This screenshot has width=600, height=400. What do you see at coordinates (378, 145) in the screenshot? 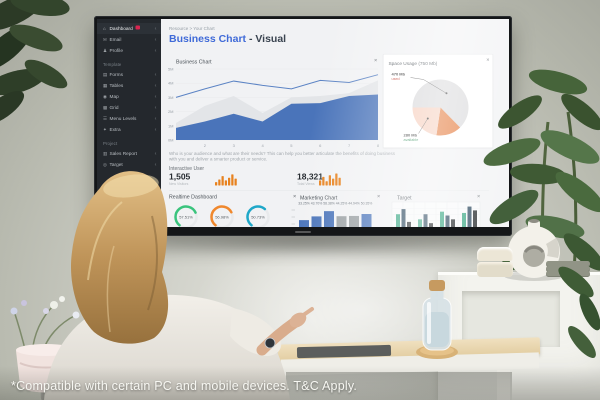
I see `svg-text: 8` at bounding box center [378, 145].